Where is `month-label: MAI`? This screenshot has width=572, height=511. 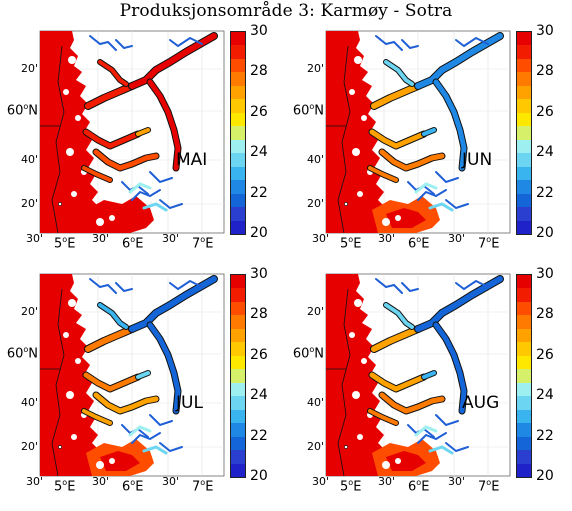
month-label: MAI is located at coordinates (192, 160).